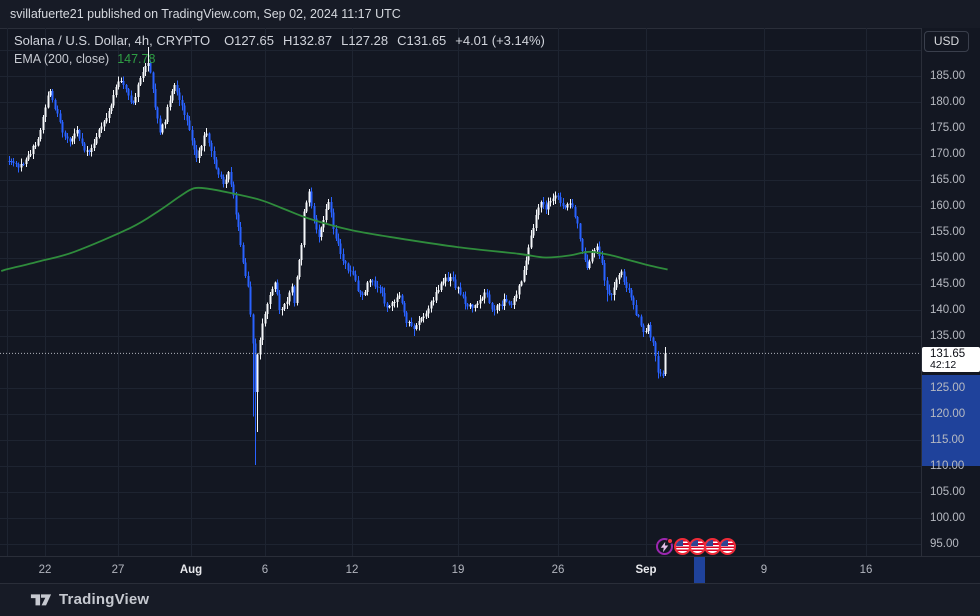 Image resolution: width=980 pixels, height=616 pixels. What do you see at coordinates (948, 206) in the screenshot?
I see `price-tick: 160.00` at bounding box center [948, 206].